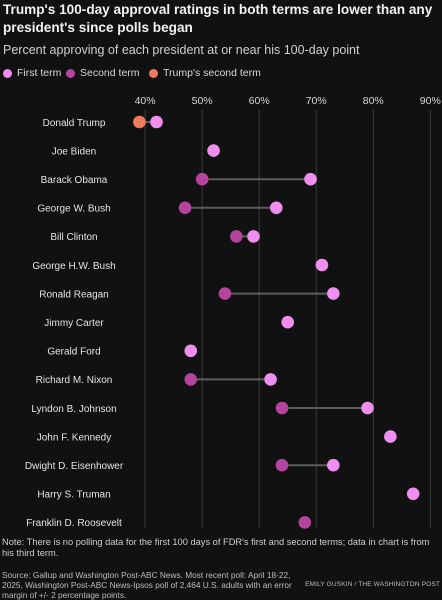 The height and width of the screenshot is (600, 442). I want to click on dot-first-term-harry-s-truman, so click(413, 494).